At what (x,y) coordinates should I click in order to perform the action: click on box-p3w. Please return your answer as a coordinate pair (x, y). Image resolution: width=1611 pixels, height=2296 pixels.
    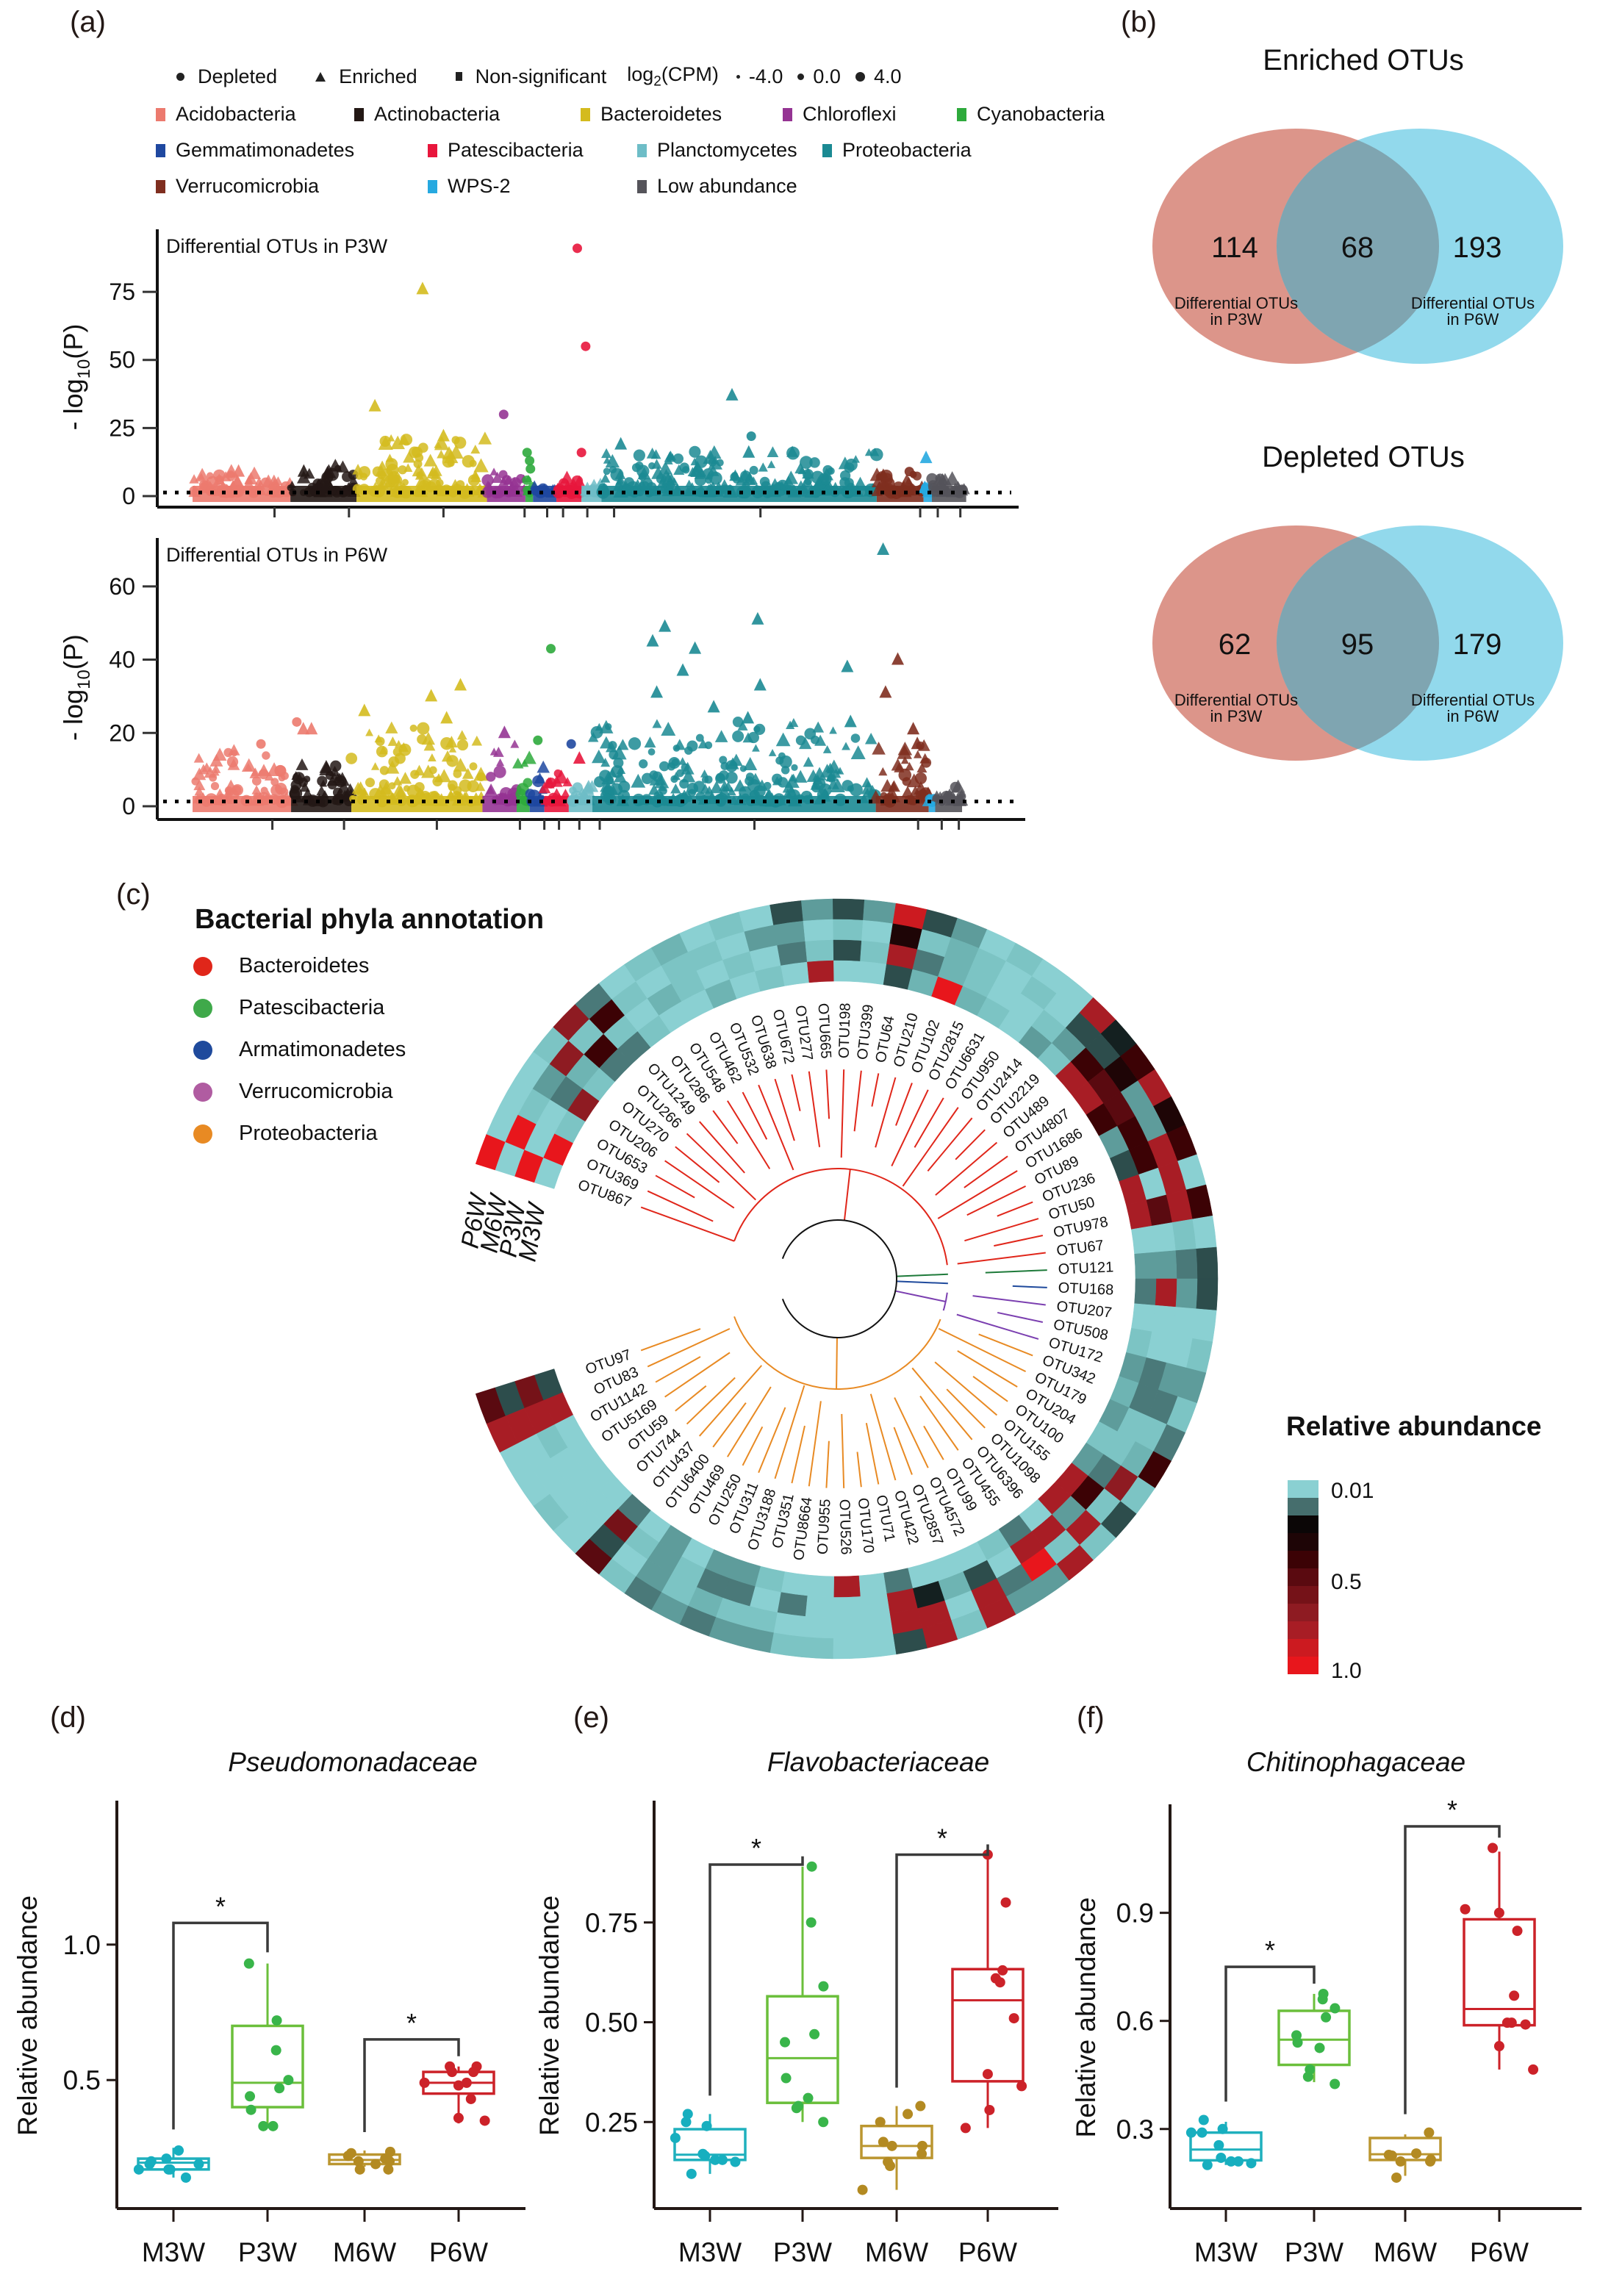
    Looking at the image, I should click on (1314, 2038).